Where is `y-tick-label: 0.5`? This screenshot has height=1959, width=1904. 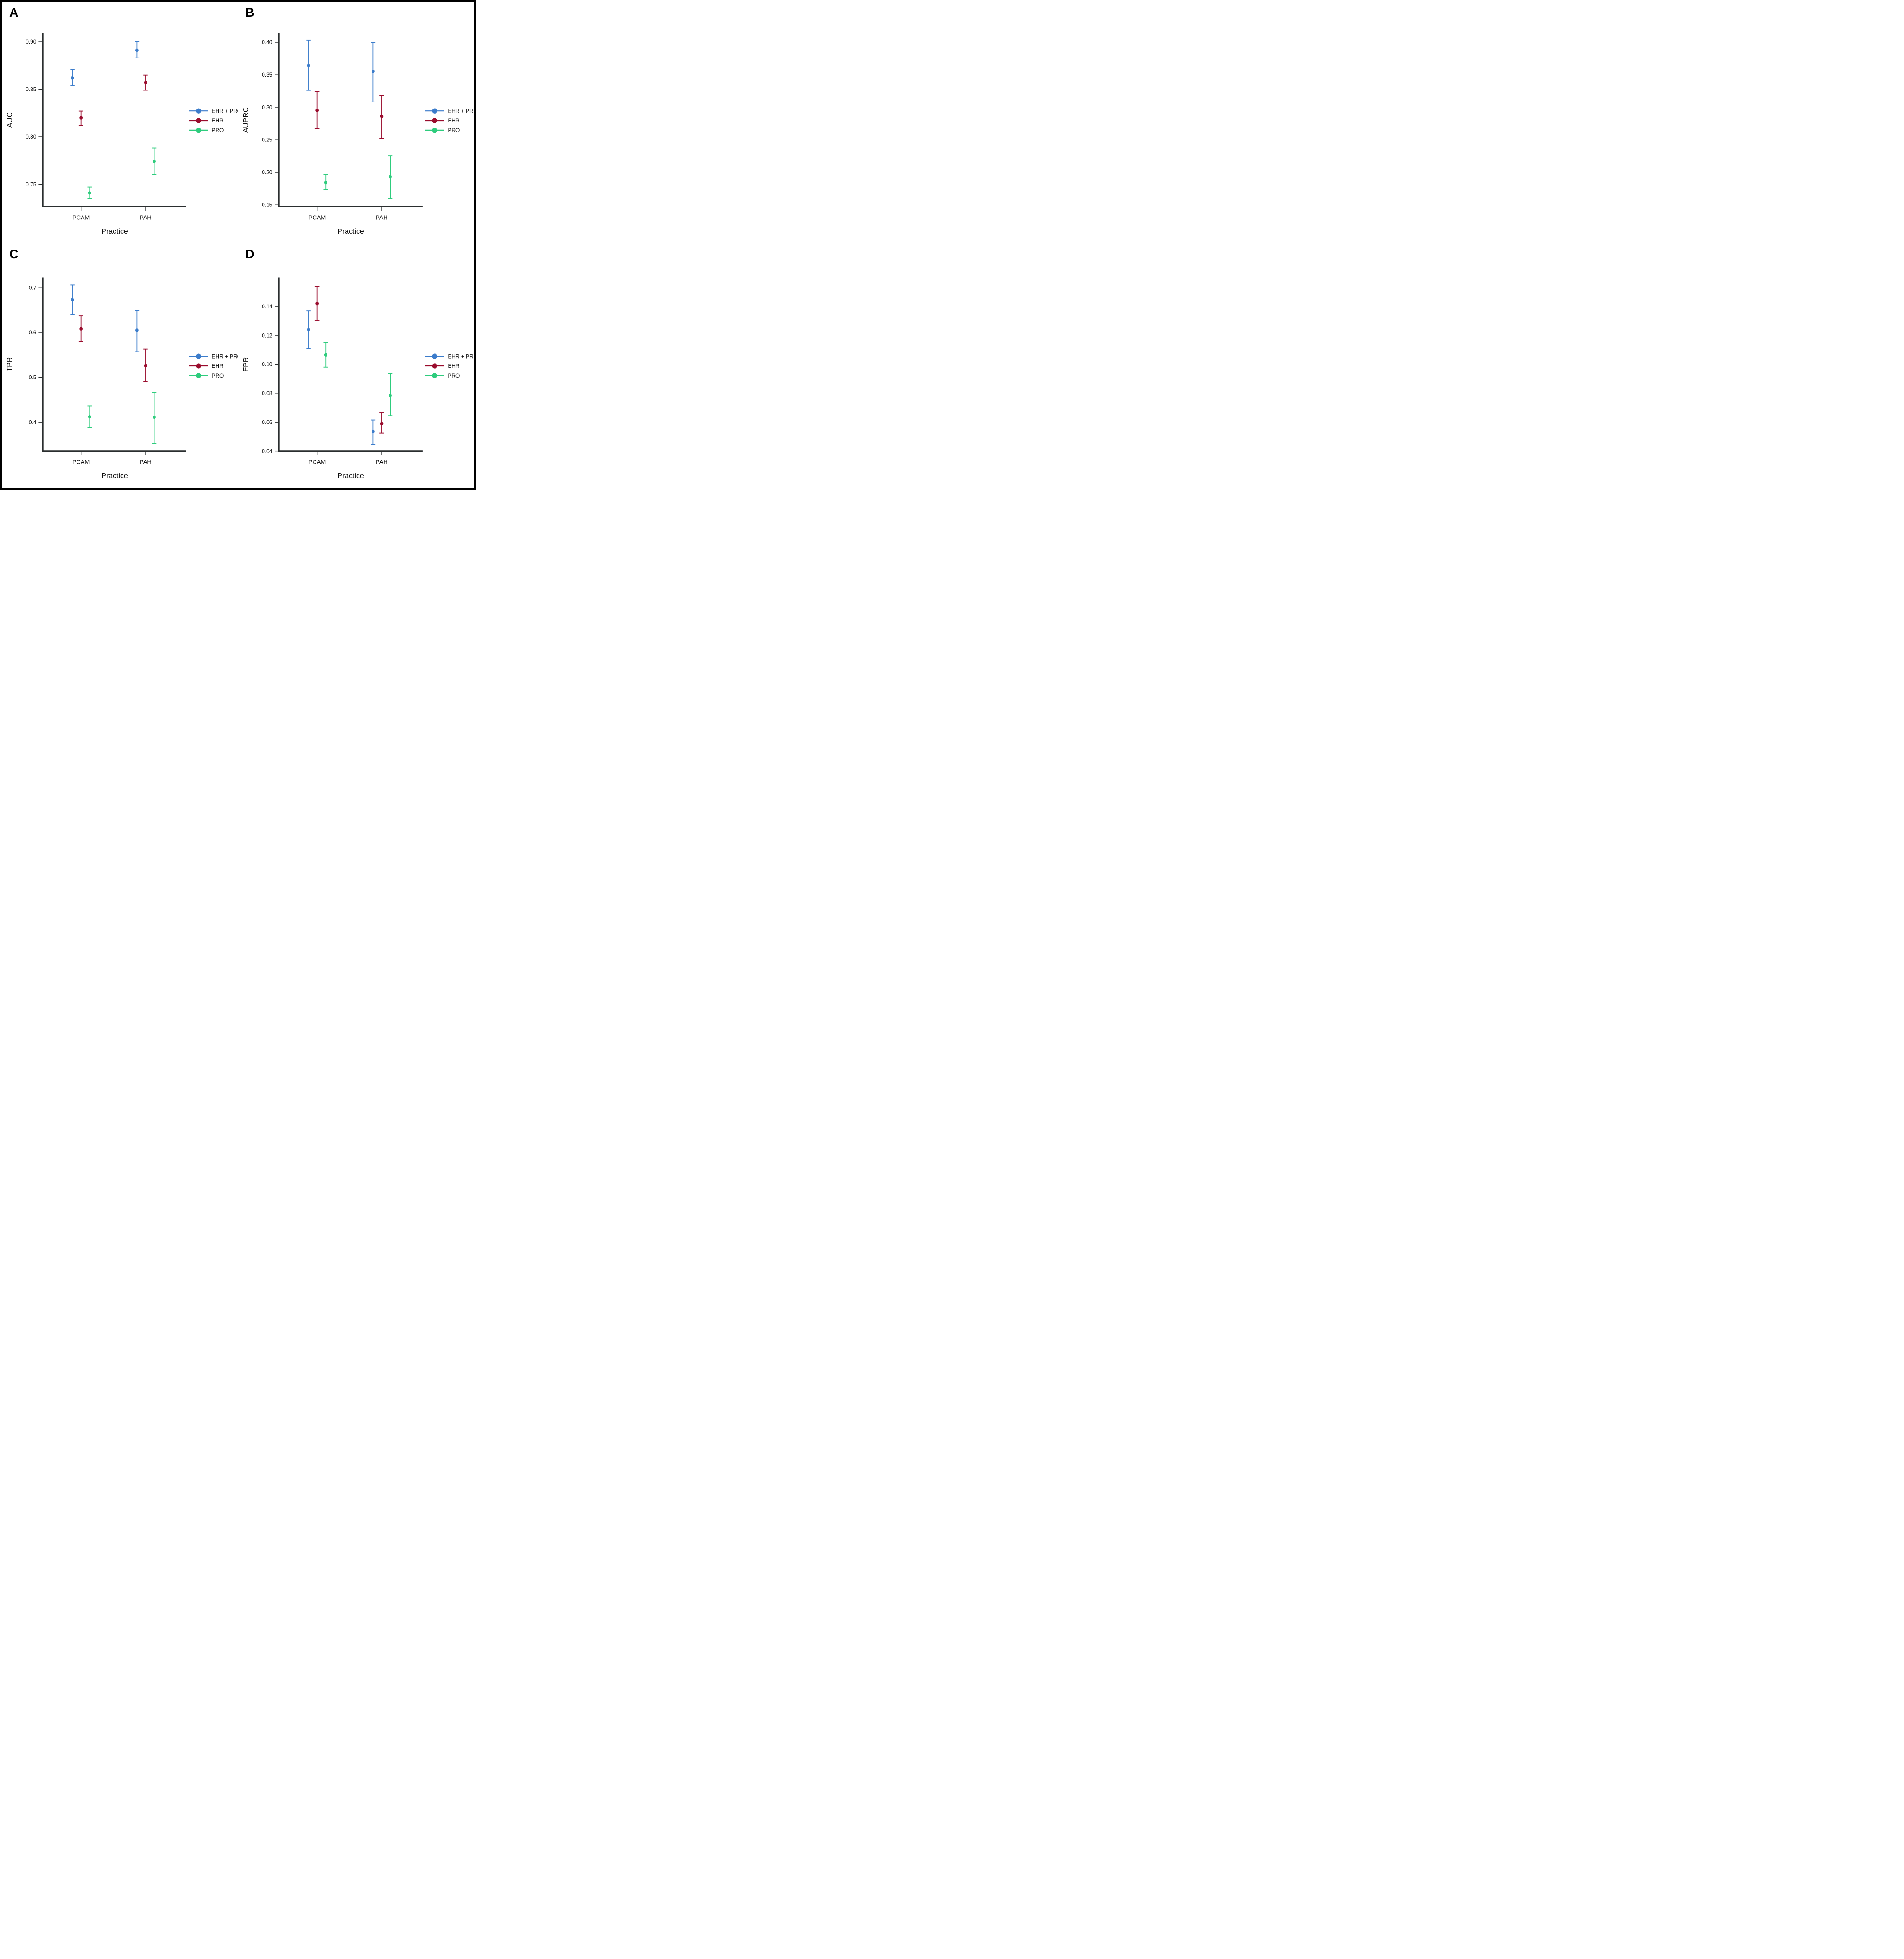 y-tick-label: 0.5 is located at coordinates (33, 378).